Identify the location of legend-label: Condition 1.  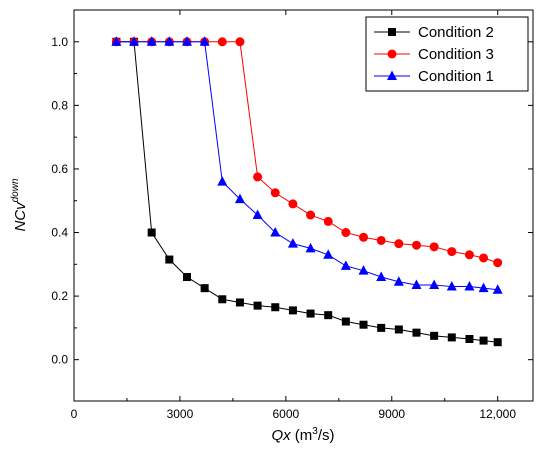
(456, 76).